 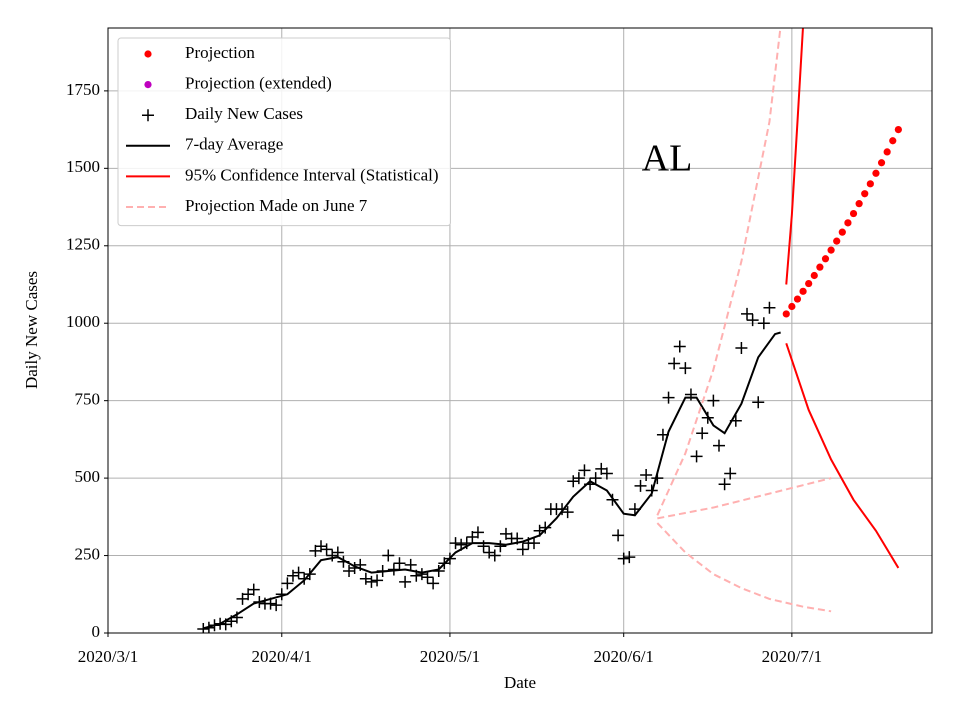 What do you see at coordinates (83, 166) in the screenshot?
I see `y-tick-label: 1500` at bounding box center [83, 166].